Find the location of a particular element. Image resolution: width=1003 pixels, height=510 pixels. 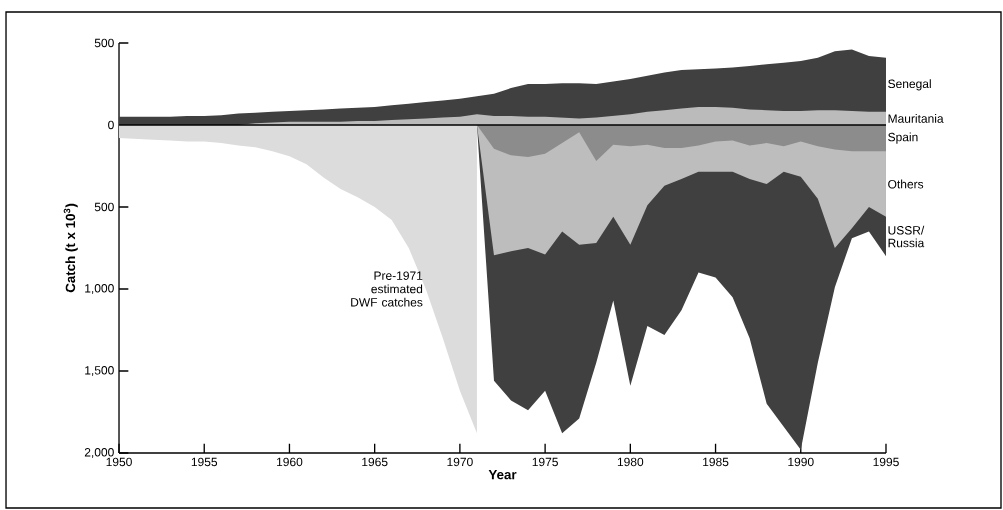

x-tick-label: 1955 is located at coordinates (204, 462).